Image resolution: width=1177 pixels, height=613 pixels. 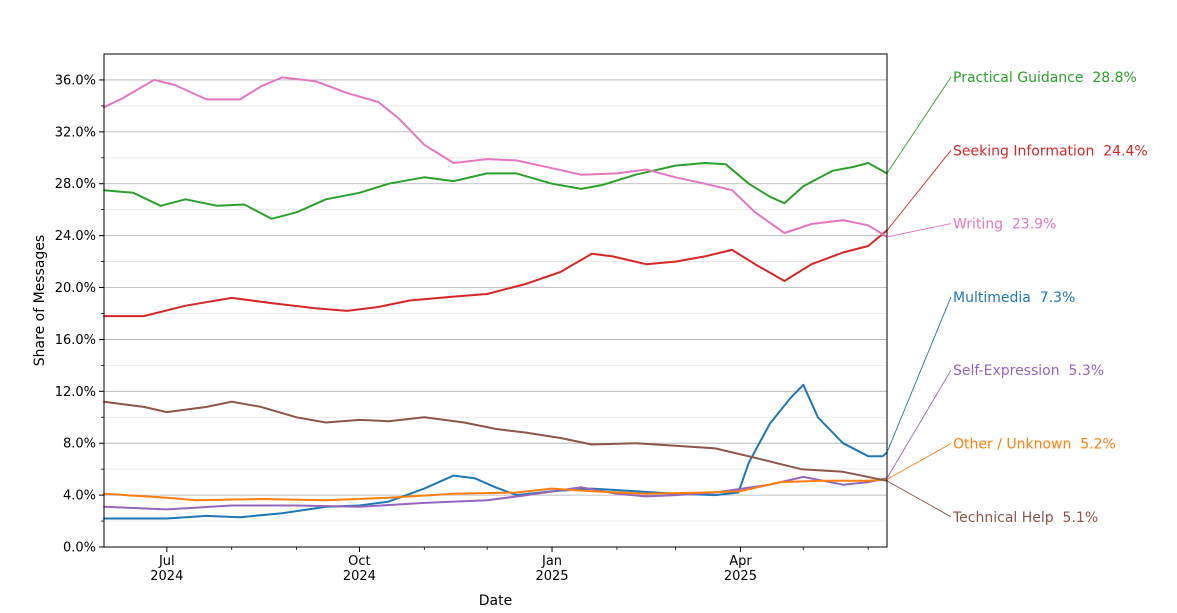 What do you see at coordinates (495, 273) in the screenshot?
I see `series-line-seeking-information` at bounding box center [495, 273].